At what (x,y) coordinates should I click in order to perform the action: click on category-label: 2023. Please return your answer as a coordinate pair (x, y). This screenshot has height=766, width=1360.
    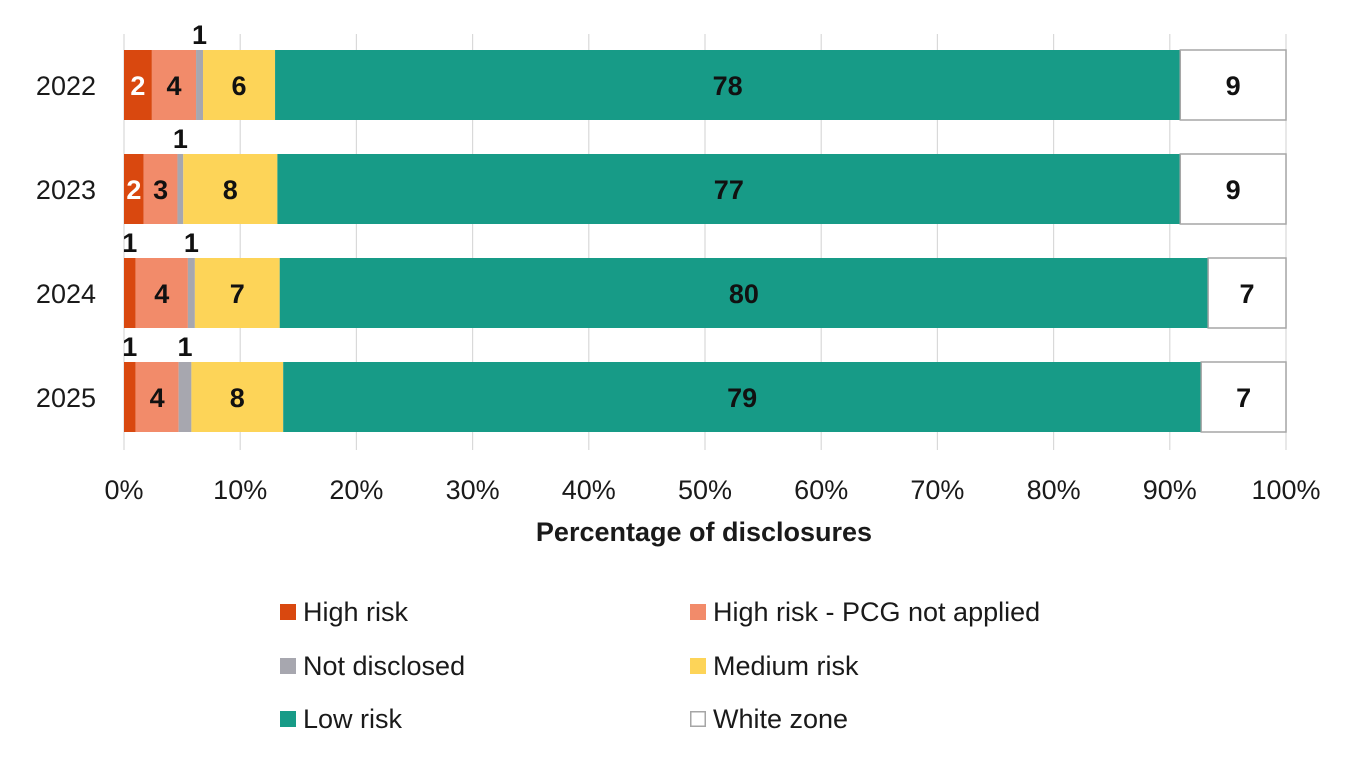
    Looking at the image, I should click on (66, 190).